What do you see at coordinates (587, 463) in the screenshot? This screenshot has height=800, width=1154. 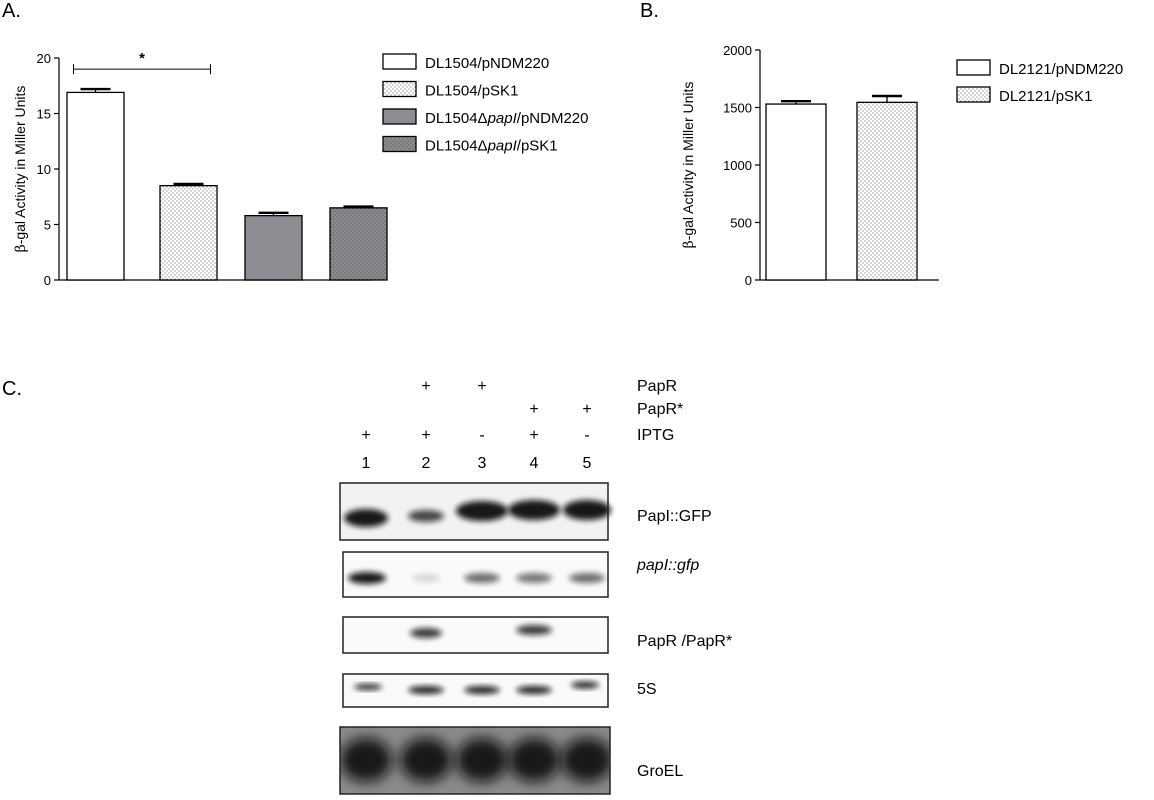 I see `lane-number-4: 5` at bounding box center [587, 463].